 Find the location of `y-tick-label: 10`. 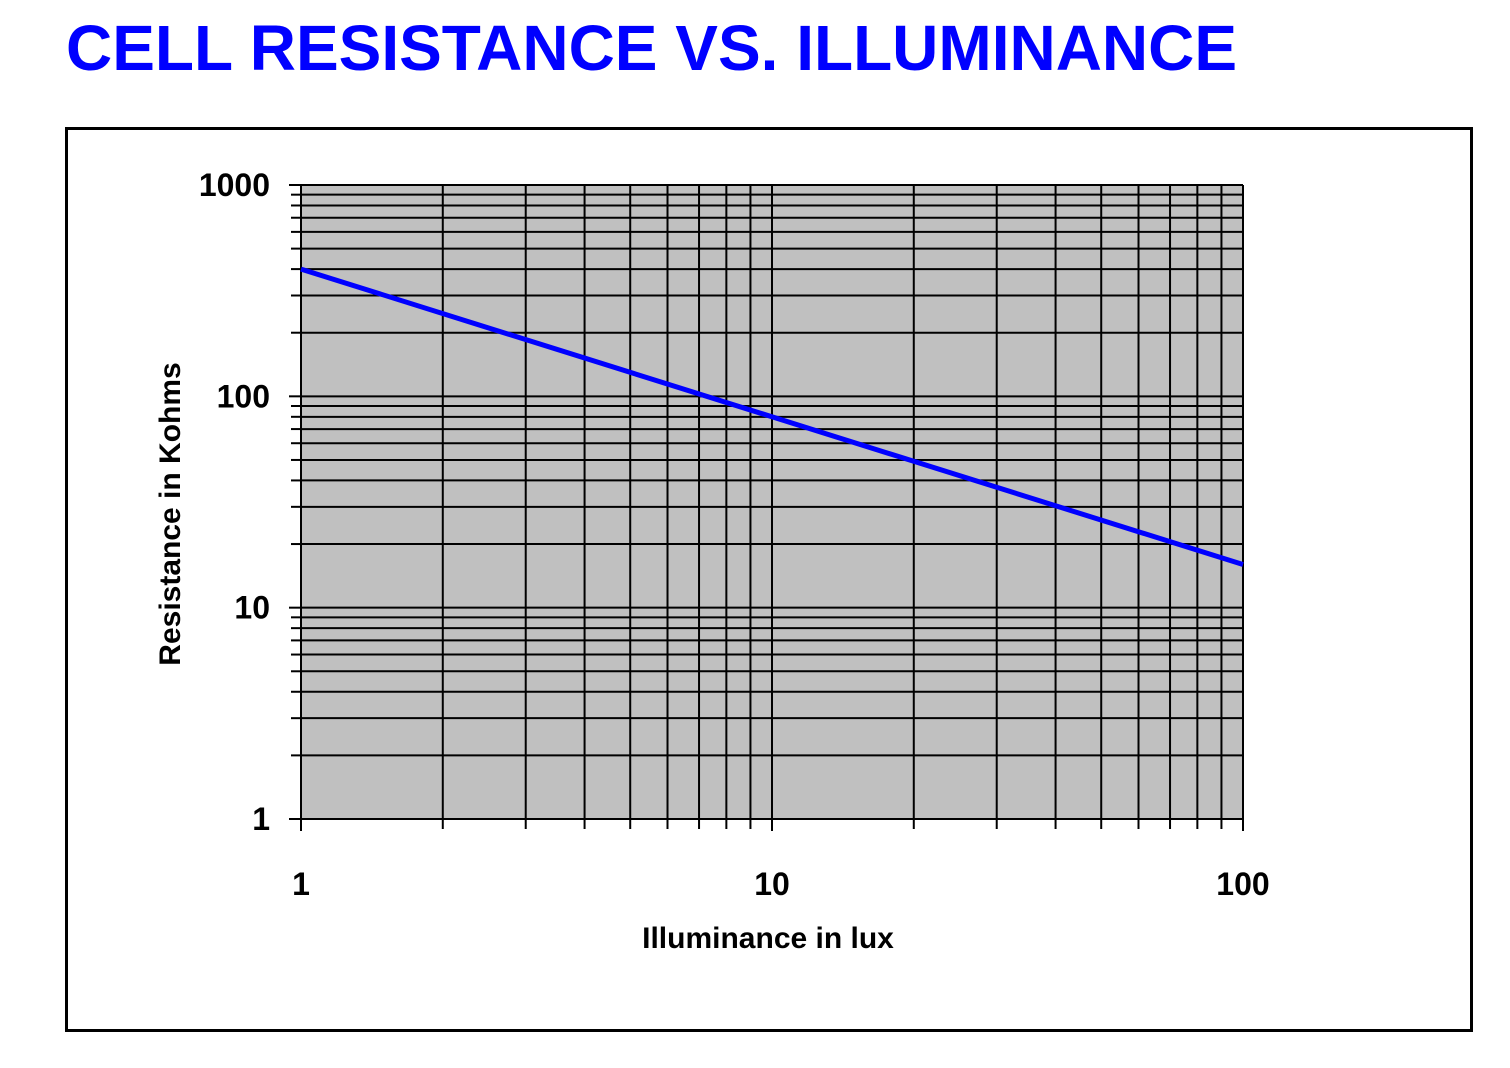

y-tick-label: 10 is located at coordinates (252, 608).